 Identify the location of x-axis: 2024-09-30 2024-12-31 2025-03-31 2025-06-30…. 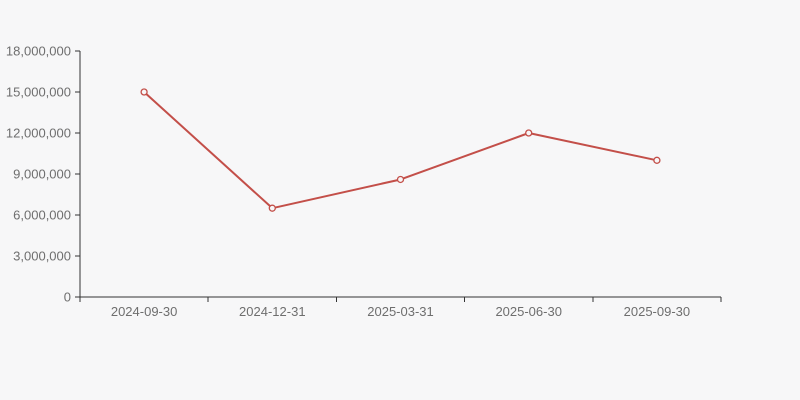
(400, 307).